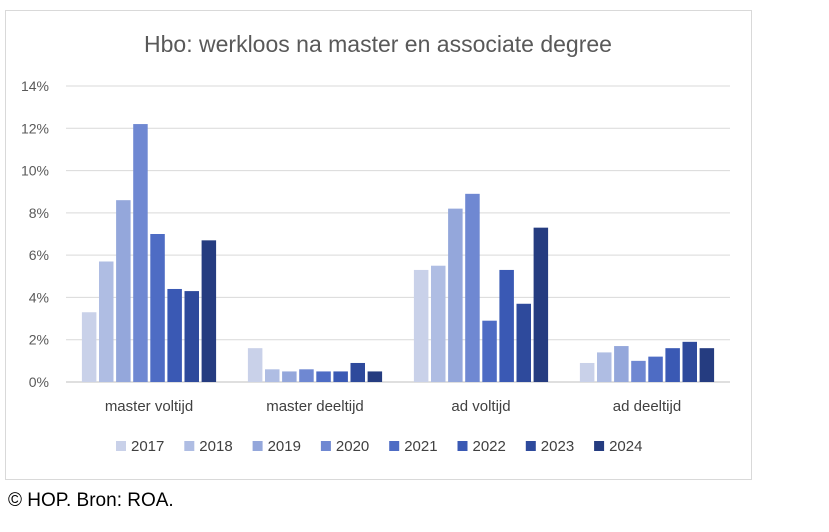 This screenshot has height=532, width=829. Describe the element at coordinates (638, 371) in the screenshot. I see `bar-2020-ad-deeltijd` at that location.